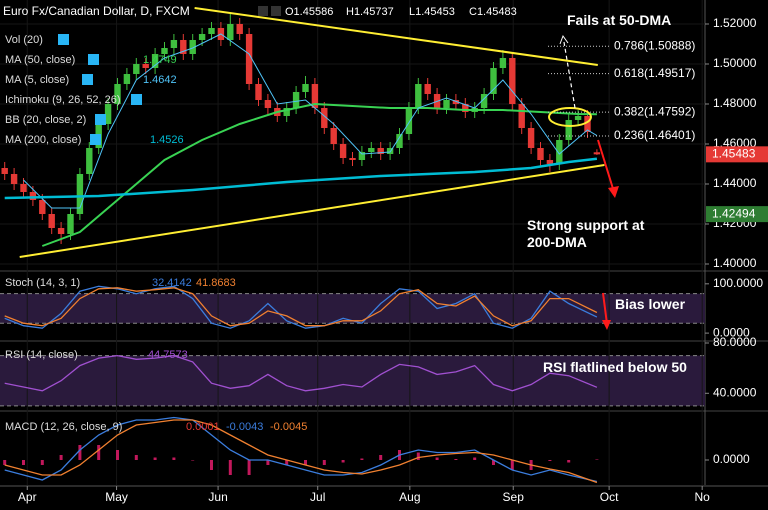 The height and width of the screenshot is (510, 768). Describe the element at coordinates (514, 497) in the screenshot. I see `x-tick-label: Sep` at that location.